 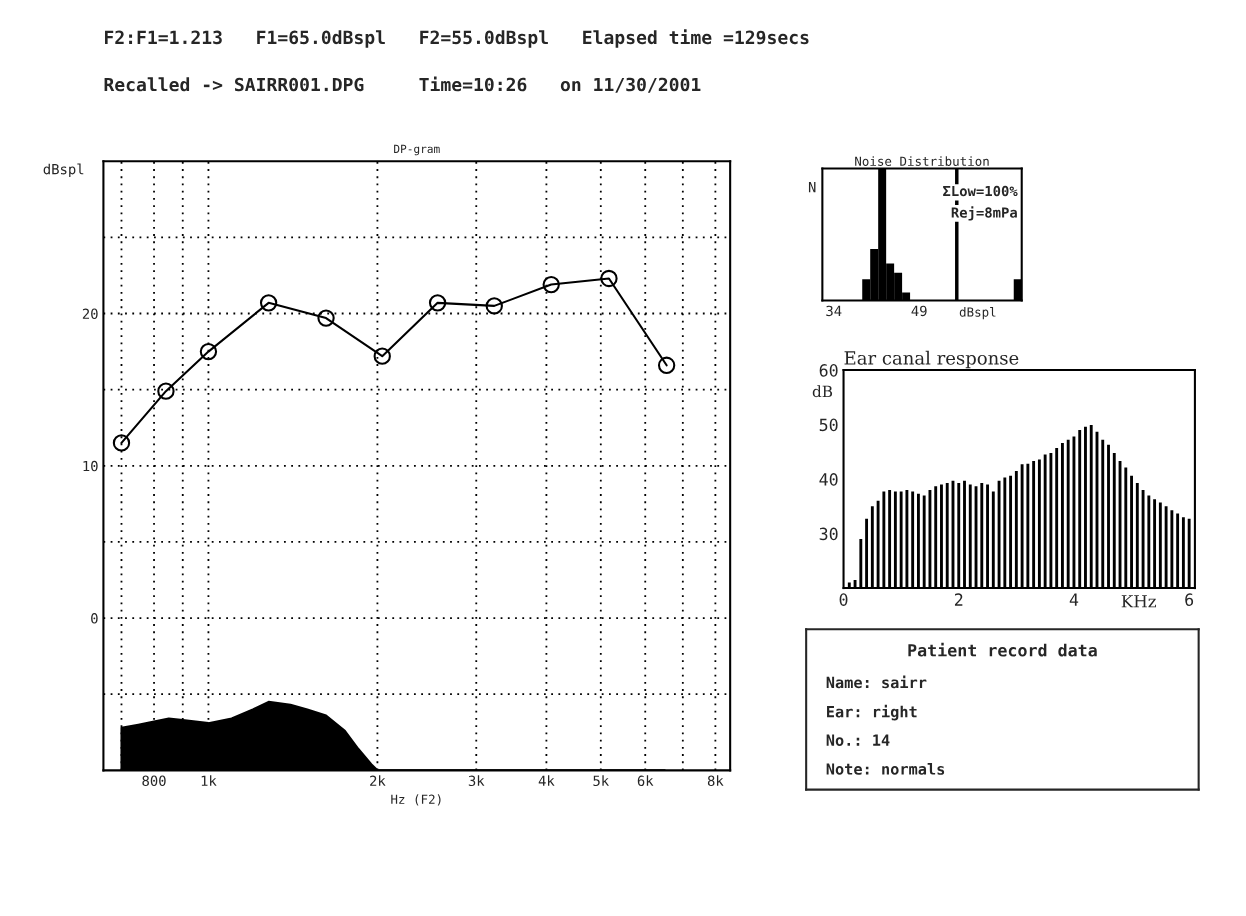 I want to click on y-axis-title: dBspl, so click(x=63, y=170).